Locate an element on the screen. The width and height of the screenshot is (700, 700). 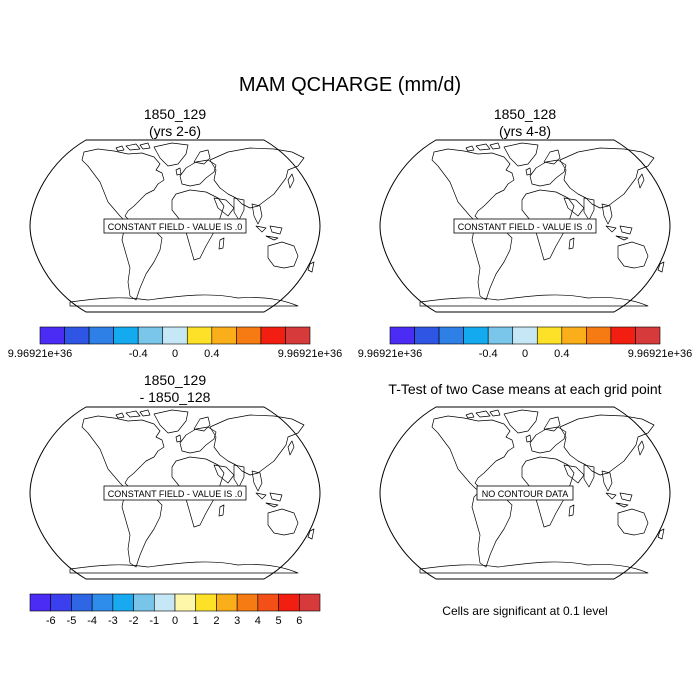
panel-3-message: CONSTANT FIELD - VALUE IS .0 is located at coordinates (175, 494).